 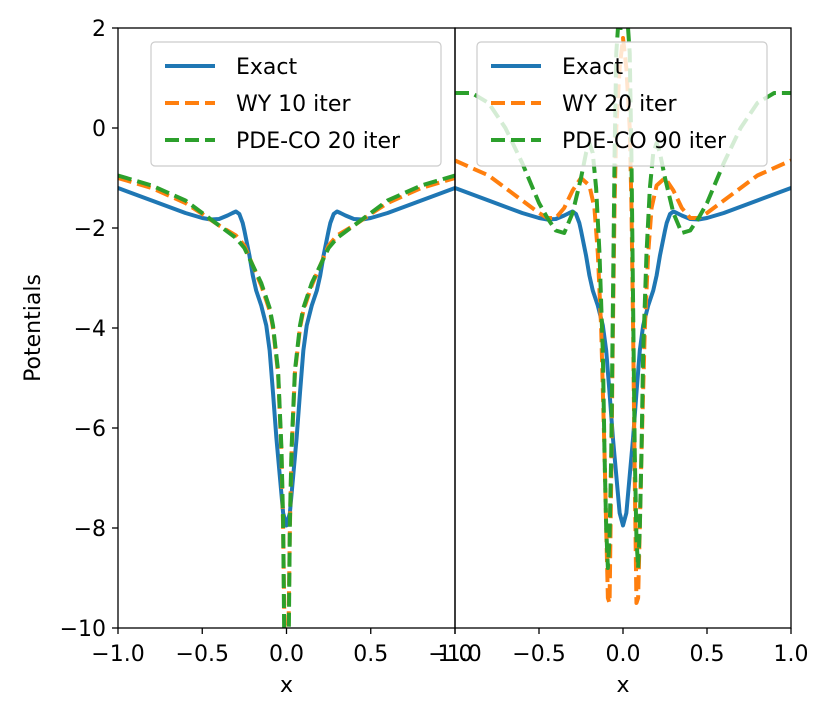 I want to click on y-tick-label: −6, so click(x=90, y=429).